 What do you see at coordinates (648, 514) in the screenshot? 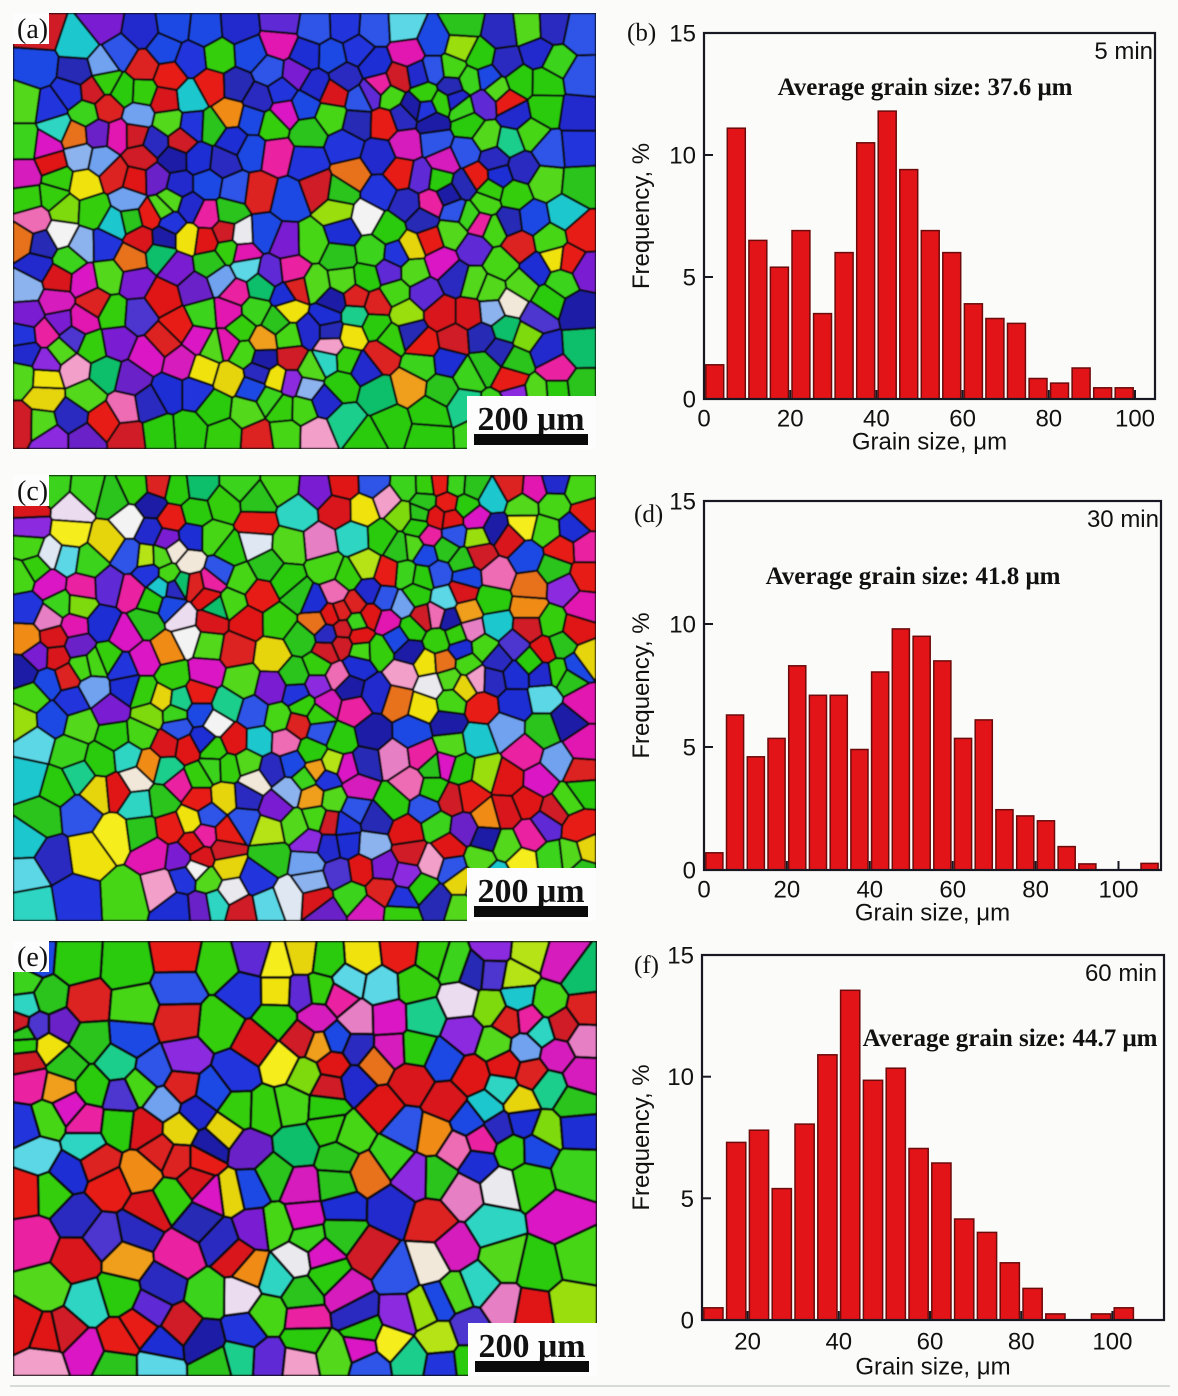
I see `svg-text: (d)` at bounding box center [648, 514].